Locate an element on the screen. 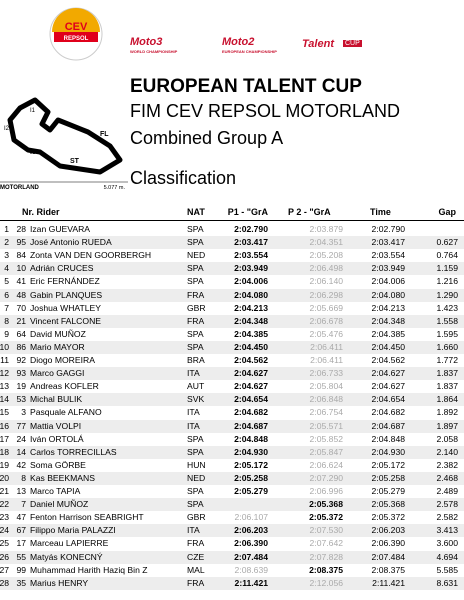 This screenshot has width=464, height=600. best-time: 2:03.554 is located at coordinates (388, 255).